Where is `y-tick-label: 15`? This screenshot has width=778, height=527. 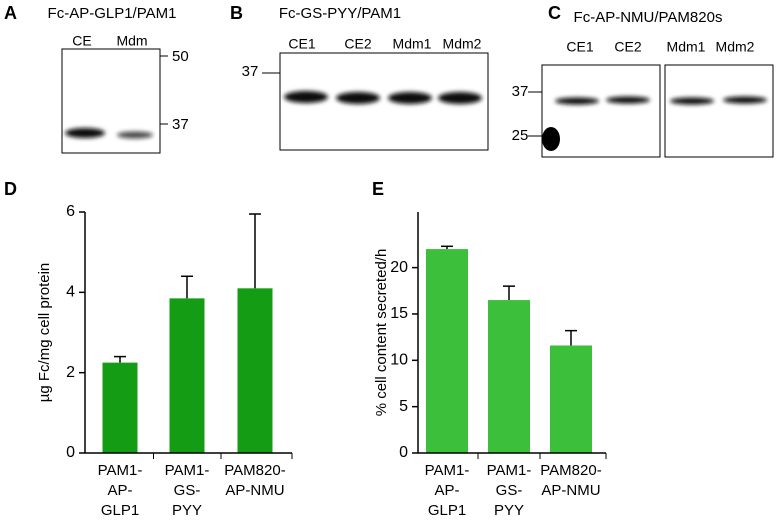 y-tick-label: 15 is located at coordinates (399, 313).